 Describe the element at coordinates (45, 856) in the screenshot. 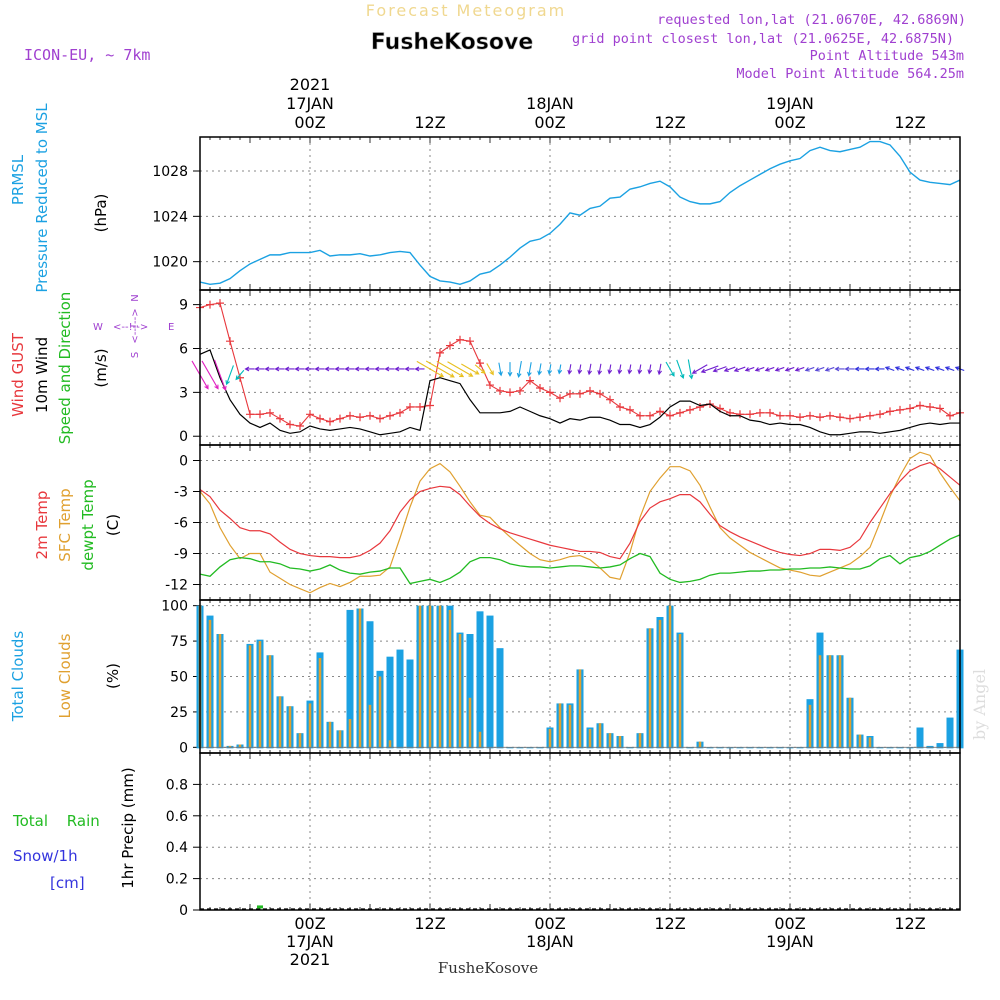

I see `snow-legend: Snow/1h` at that location.